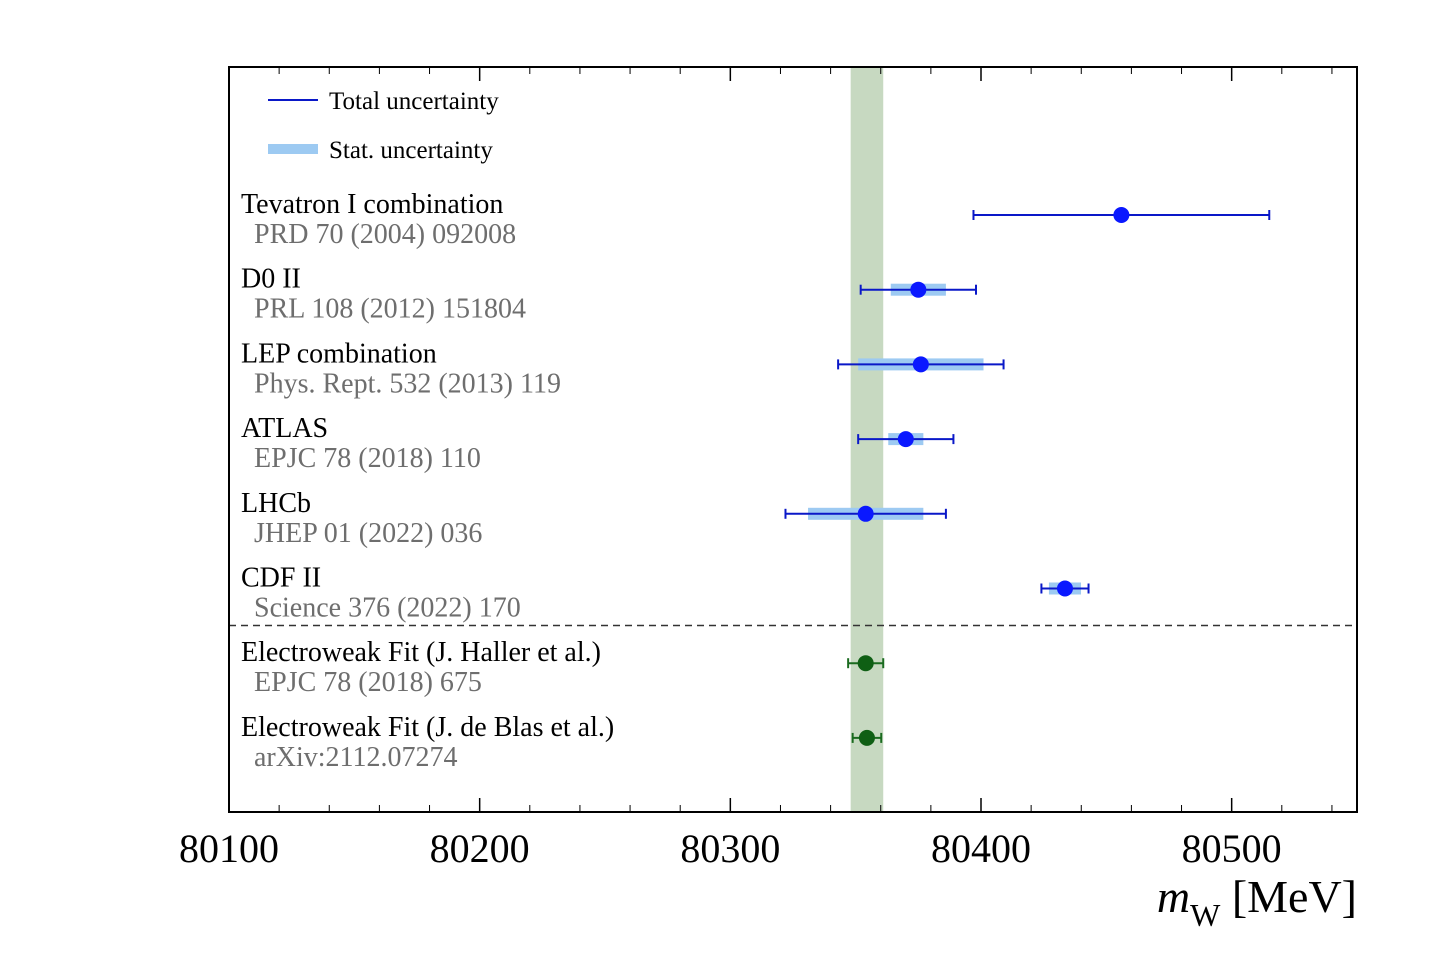 Image resolution: width=1429 pixels, height=968 pixels. What do you see at coordinates (1173, 896) in the screenshot?
I see `x-axis-label-variable: m` at bounding box center [1173, 896].